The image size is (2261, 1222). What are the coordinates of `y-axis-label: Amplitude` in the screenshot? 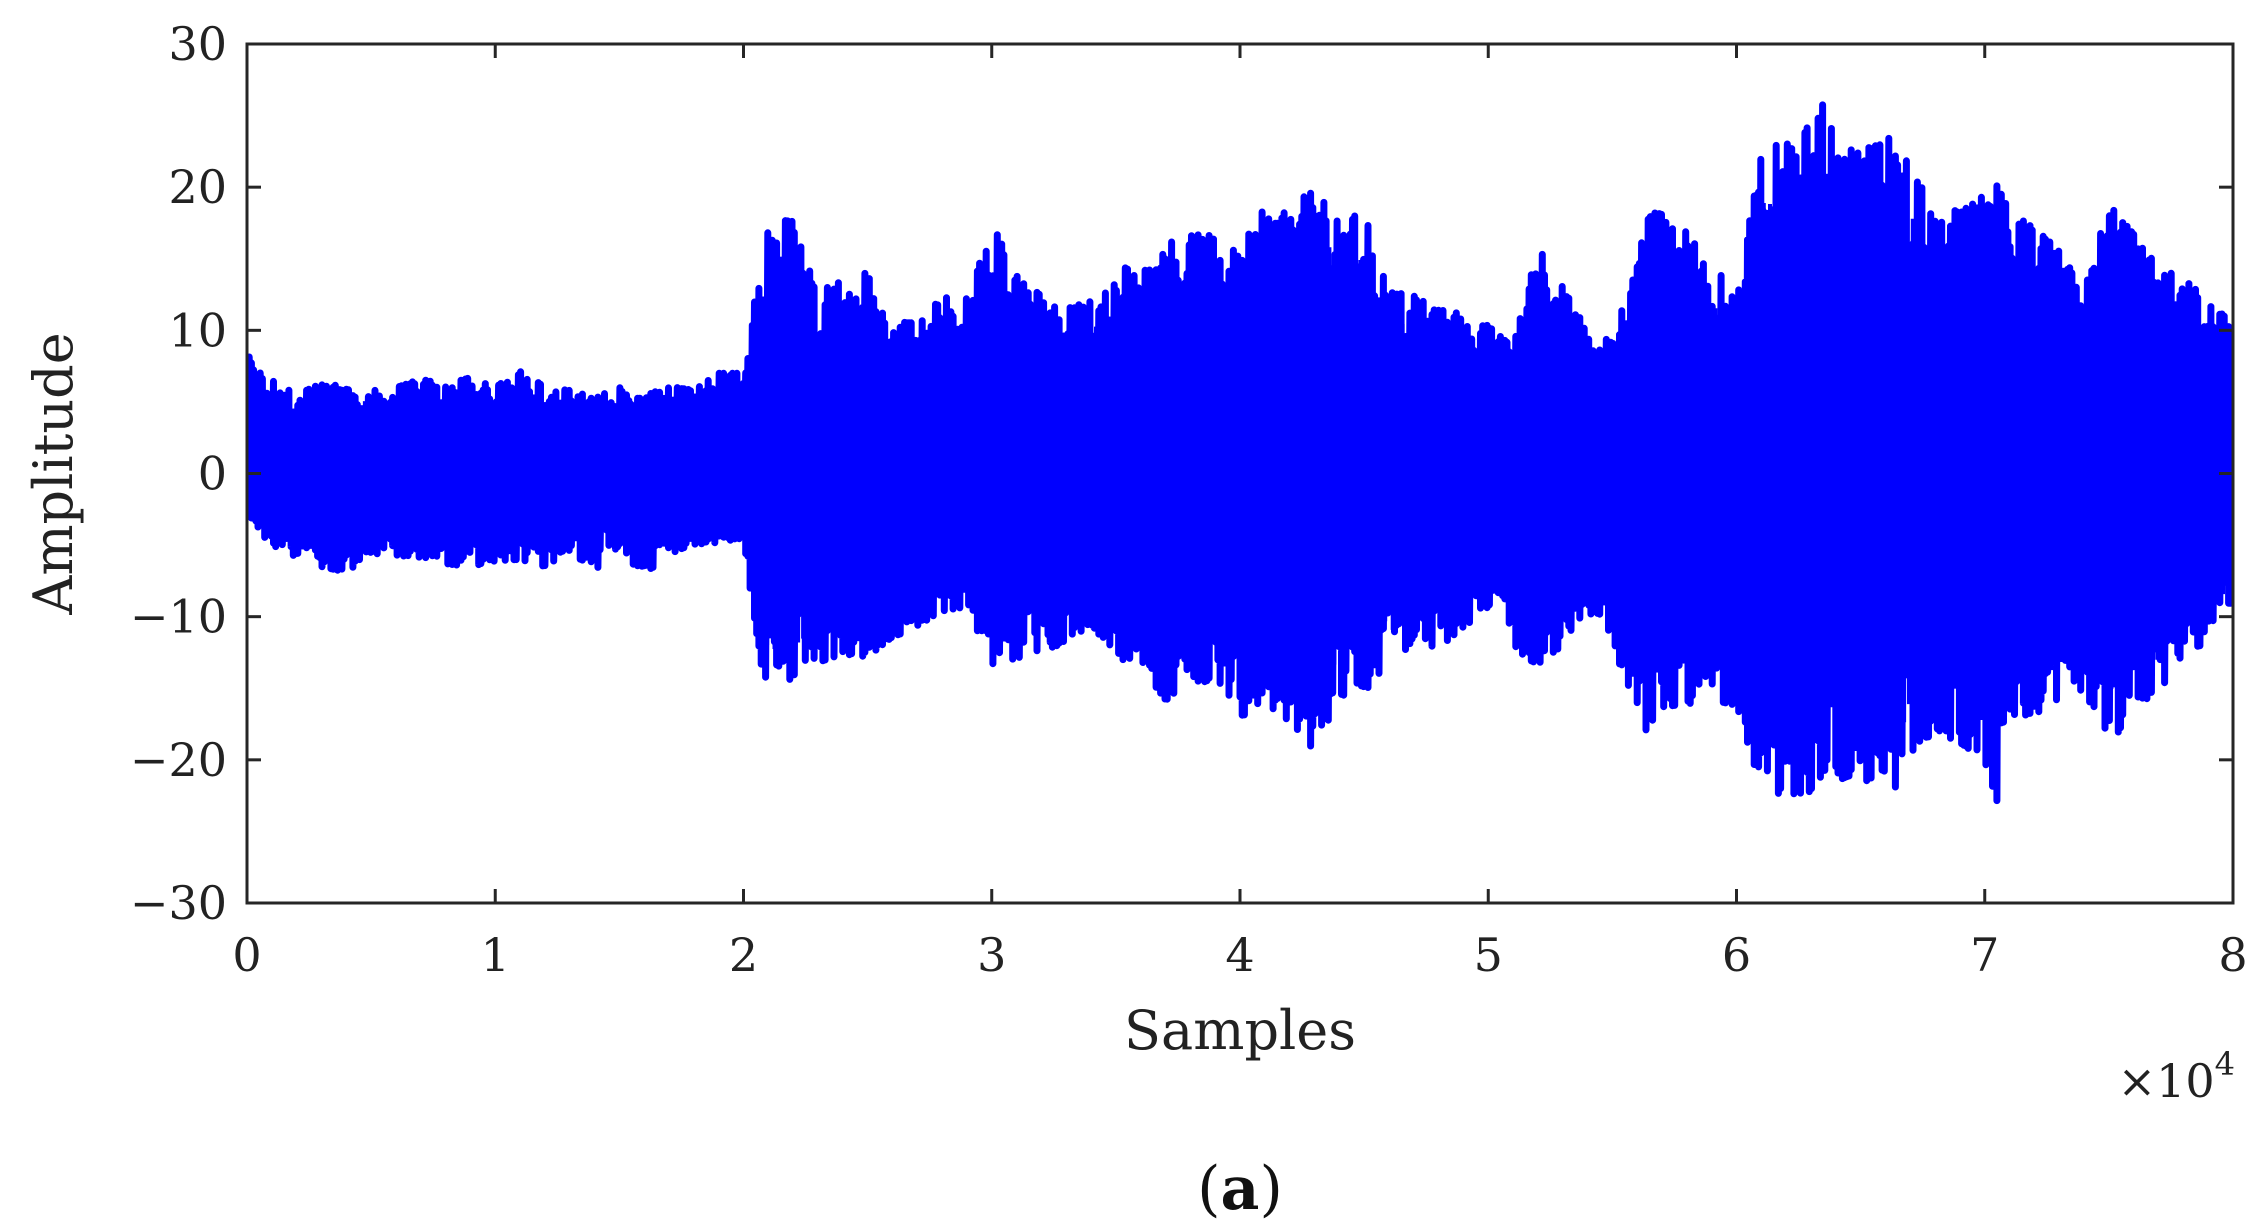 It's located at (53, 473).